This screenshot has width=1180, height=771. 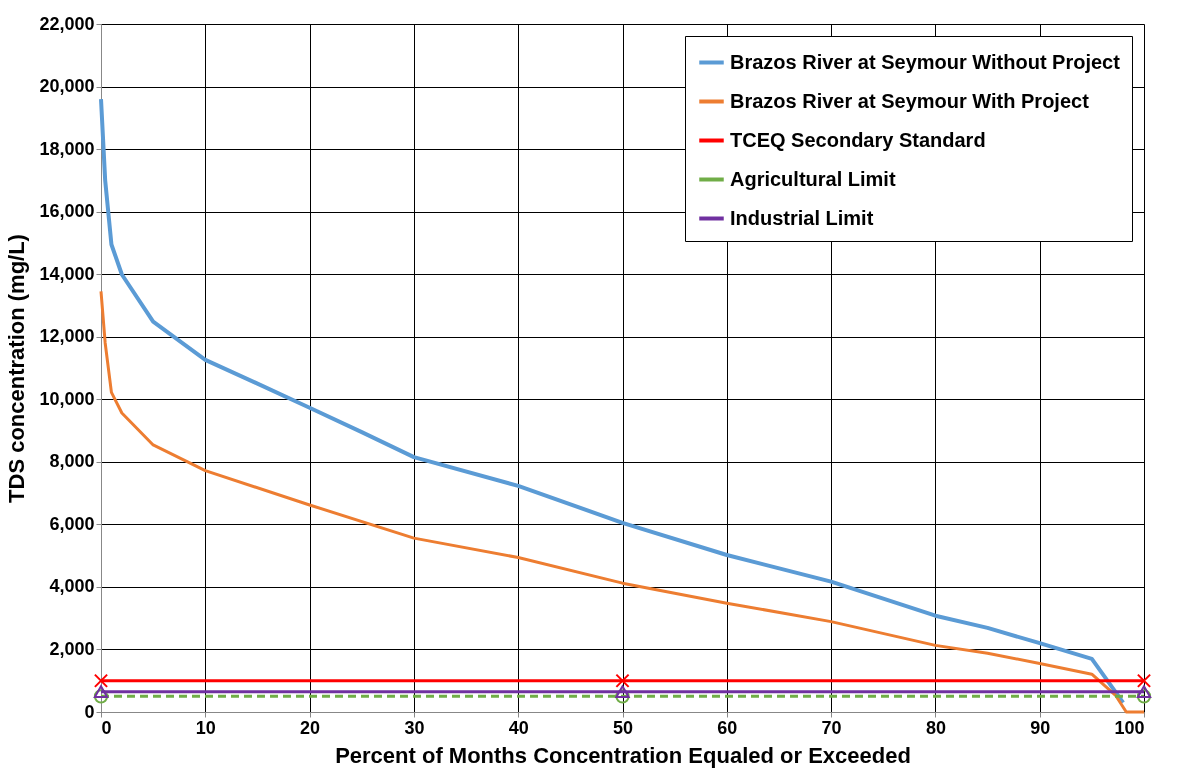 I want to click on y-tick-label: 18,000, so click(x=67, y=148).